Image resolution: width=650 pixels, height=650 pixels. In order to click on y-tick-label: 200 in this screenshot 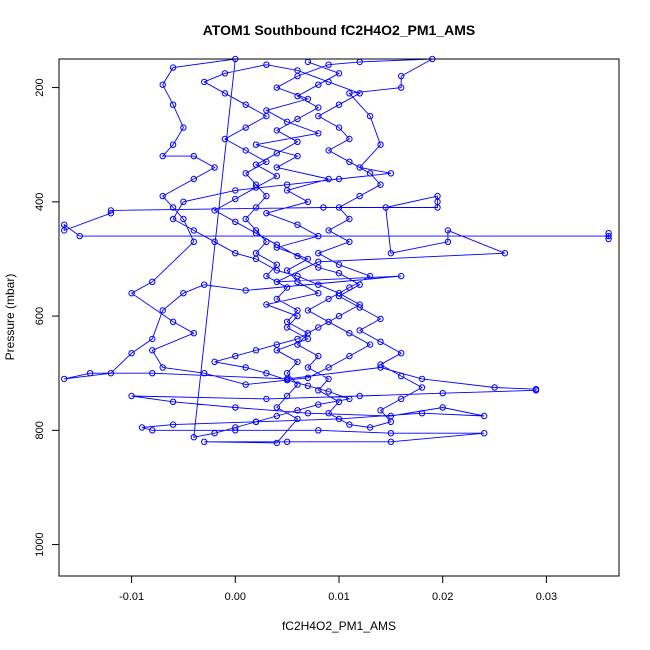, I will do `click(40, 87)`.